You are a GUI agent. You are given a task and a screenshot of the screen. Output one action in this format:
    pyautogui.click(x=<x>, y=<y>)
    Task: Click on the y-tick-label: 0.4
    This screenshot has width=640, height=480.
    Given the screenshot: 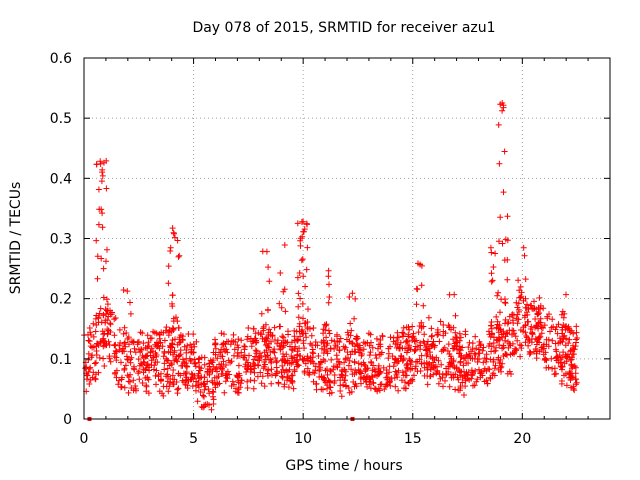 What is the action you would take?
    pyautogui.click(x=61, y=179)
    